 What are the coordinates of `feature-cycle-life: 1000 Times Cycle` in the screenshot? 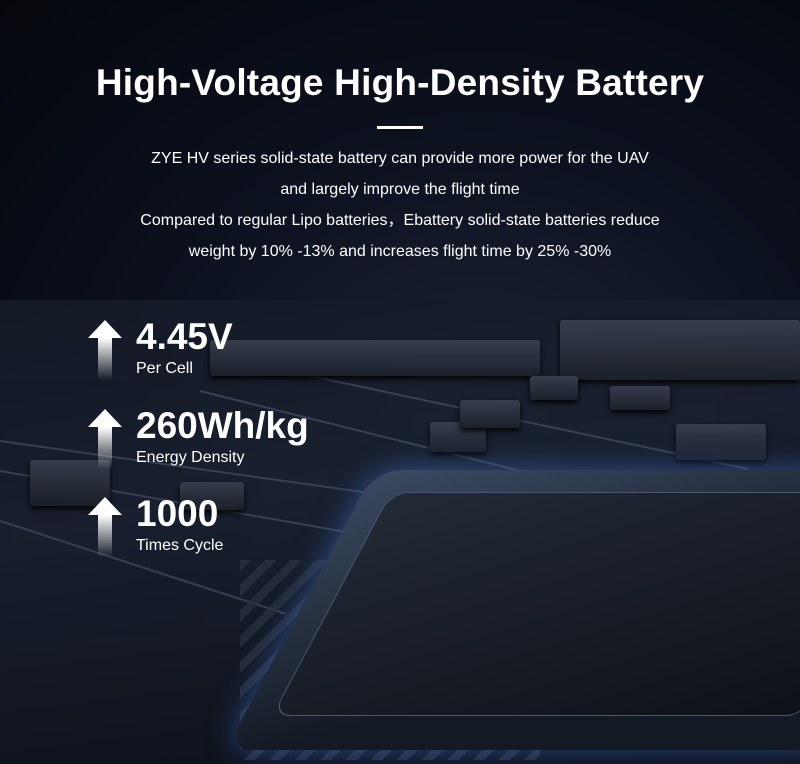 It's located at (155, 526).